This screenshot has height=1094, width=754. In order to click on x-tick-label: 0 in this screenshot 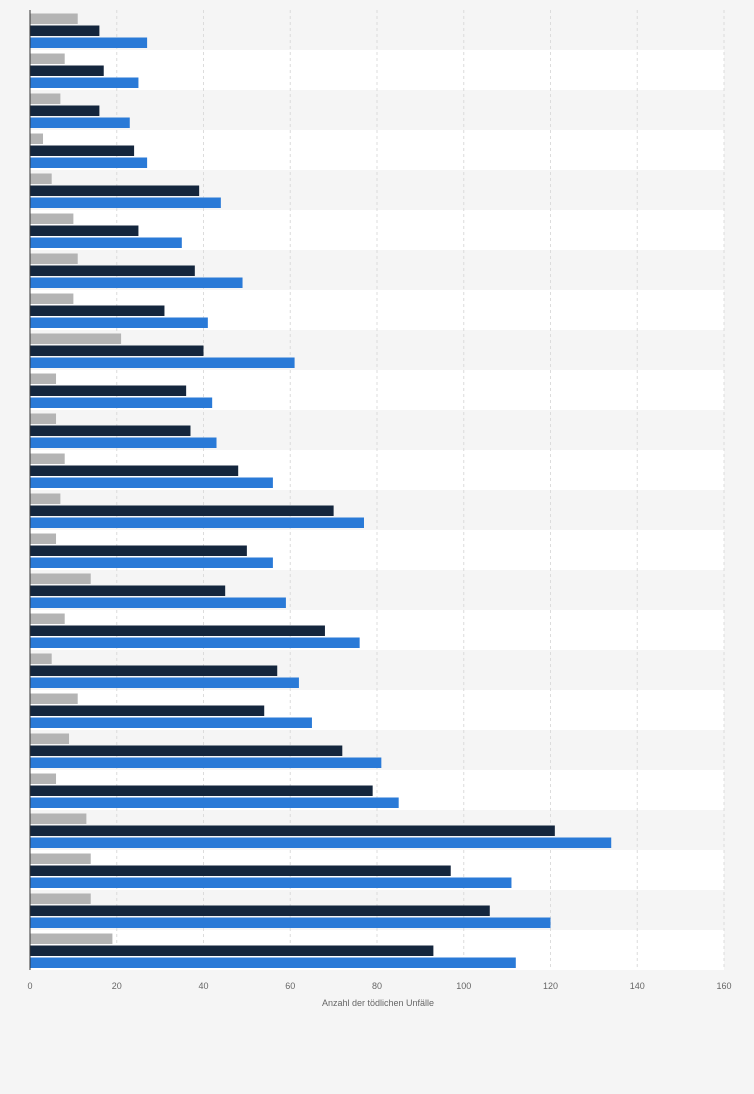, I will do `click(29, 986)`.